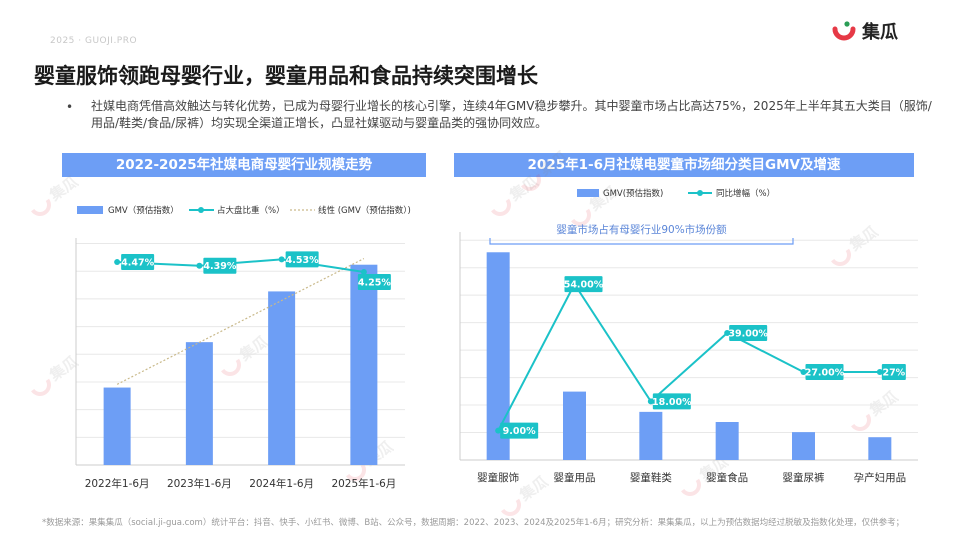 Image resolution: width=960 pixels, height=540 pixels. Describe the element at coordinates (244, 165) in the screenshot. I see `left-chart-title: 2022-2025年社媒电商母婴行业规模走势` at that location.